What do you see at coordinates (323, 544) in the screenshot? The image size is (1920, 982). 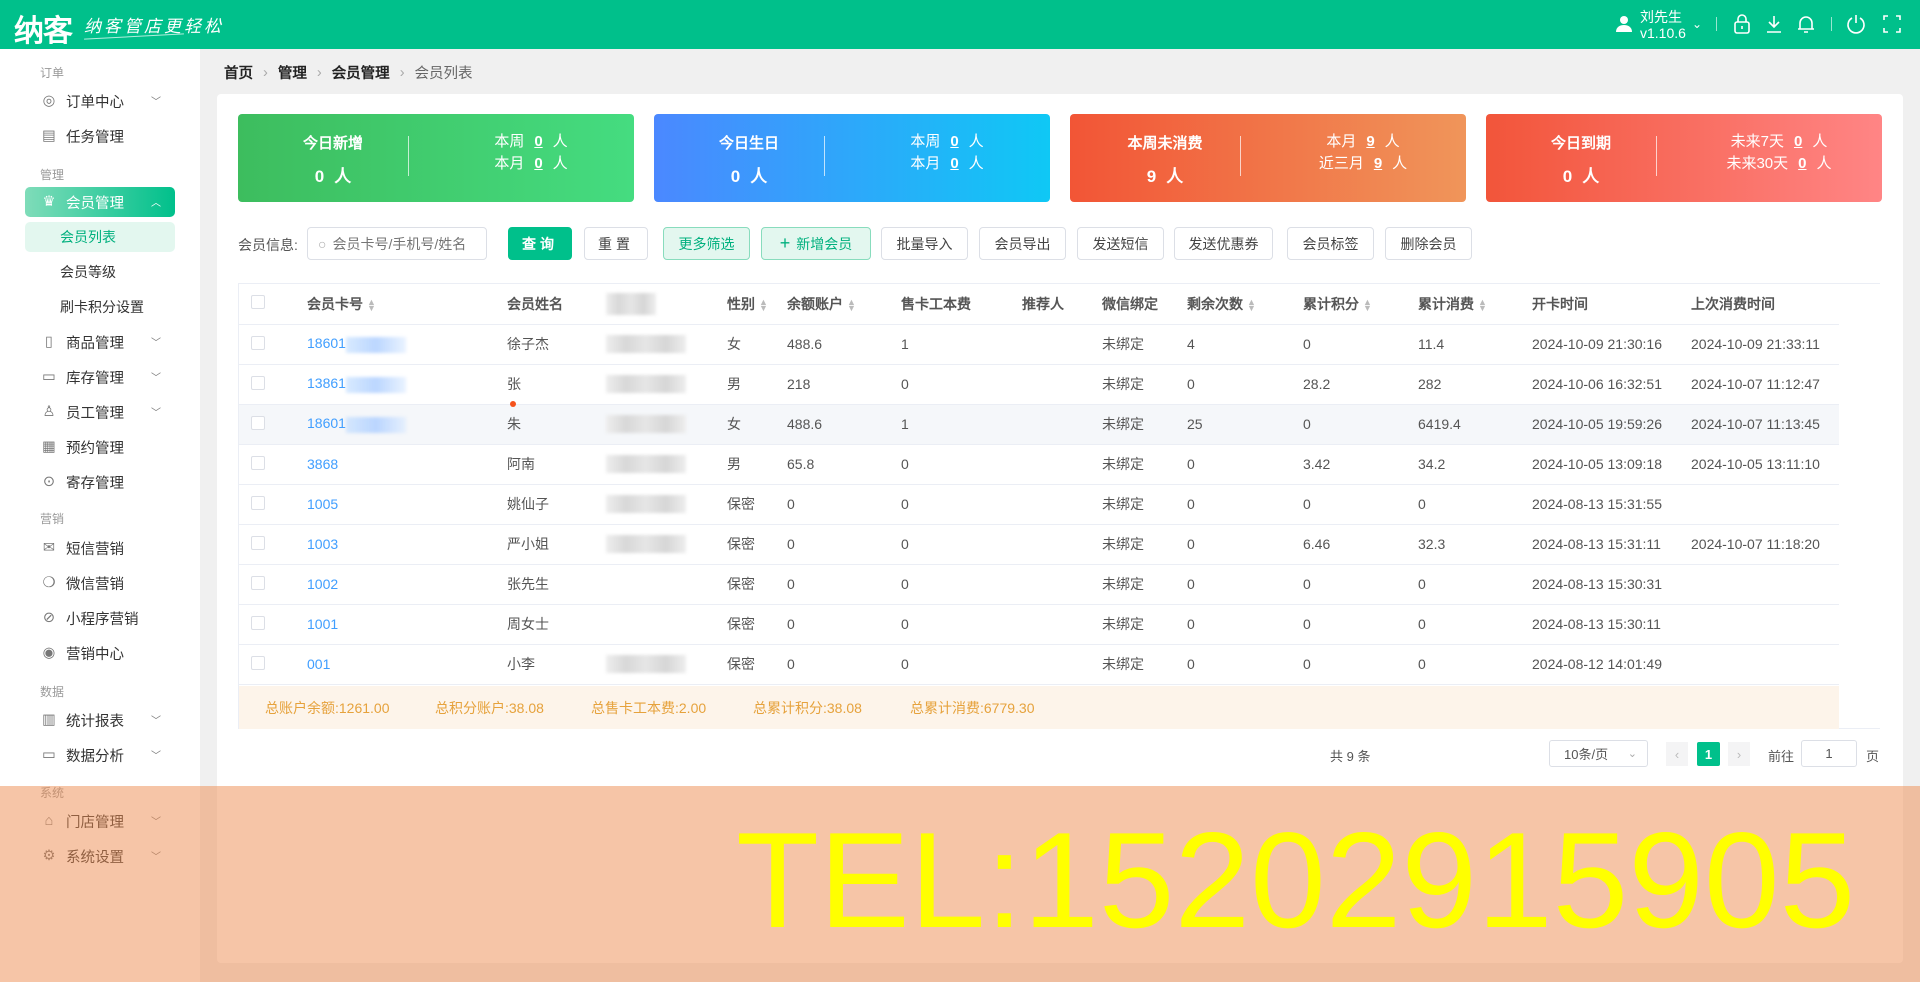 I see `card-number-link: 1003` at bounding box center [323, 544].